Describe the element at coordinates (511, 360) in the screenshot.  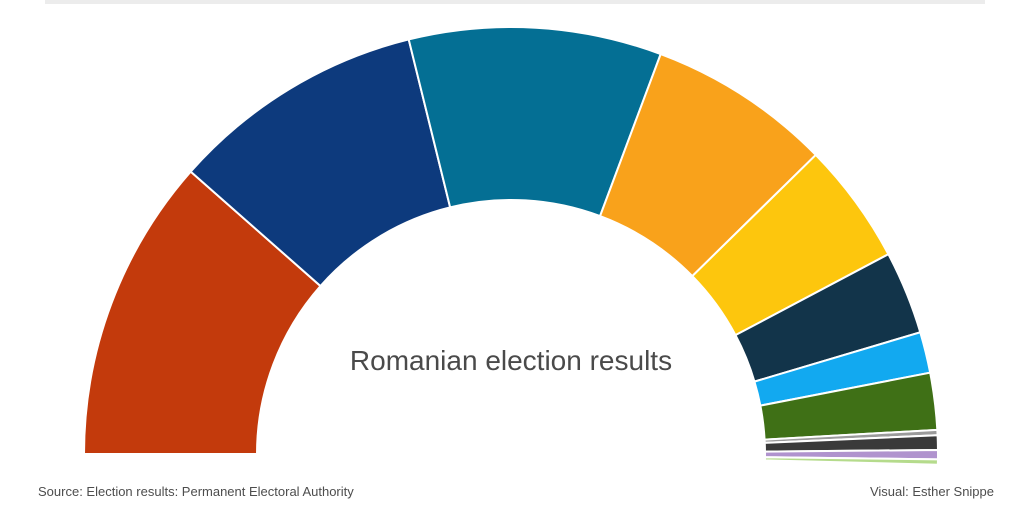
I see `chart-title: Romanian election results` at that location.